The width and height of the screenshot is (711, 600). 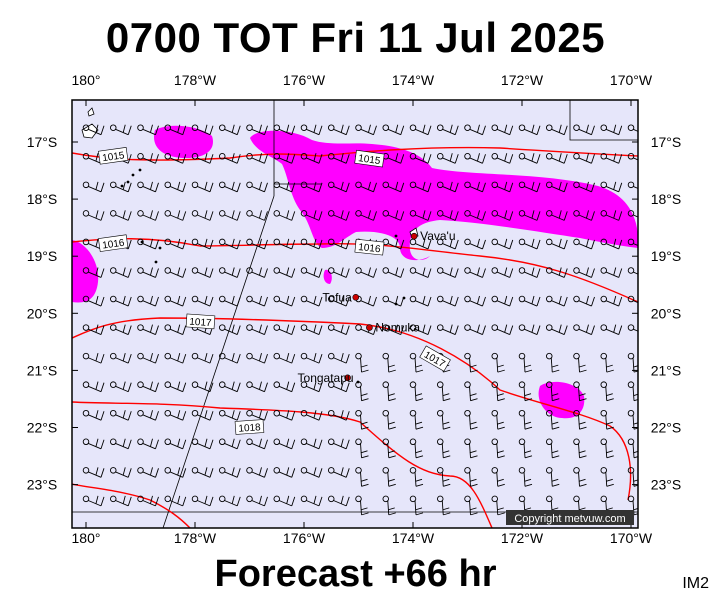 What do you see at coordinates (42, 256) in the screenshot?
I see `lat-label: 19°S` at bounding box center [42, 256].